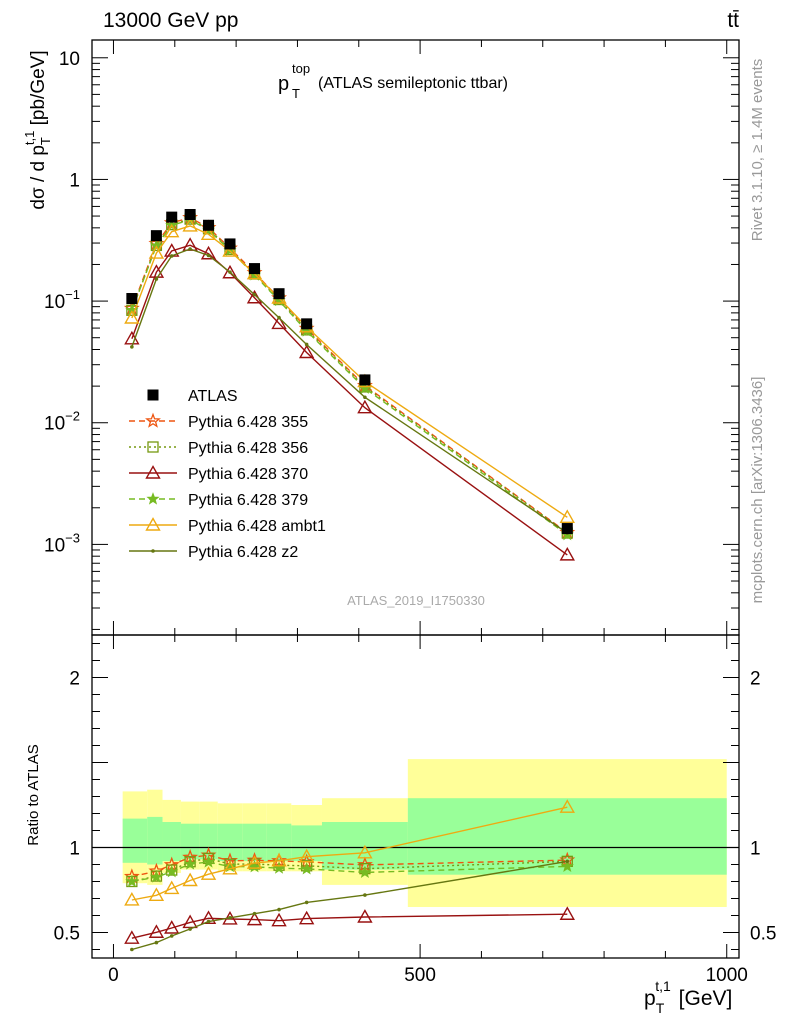  I want to click on legend-label-p370: Pythia 6.428 370, so click(248, 474).